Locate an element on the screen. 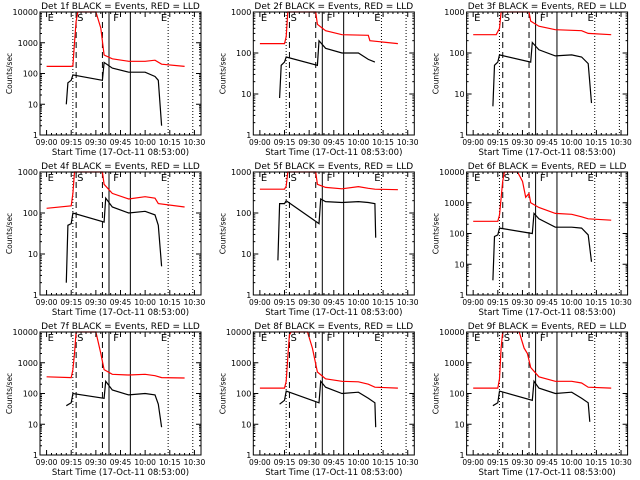  panel-title: Det 7f BLACK = Events, RED = LLD is located at coordinates (120, 327).